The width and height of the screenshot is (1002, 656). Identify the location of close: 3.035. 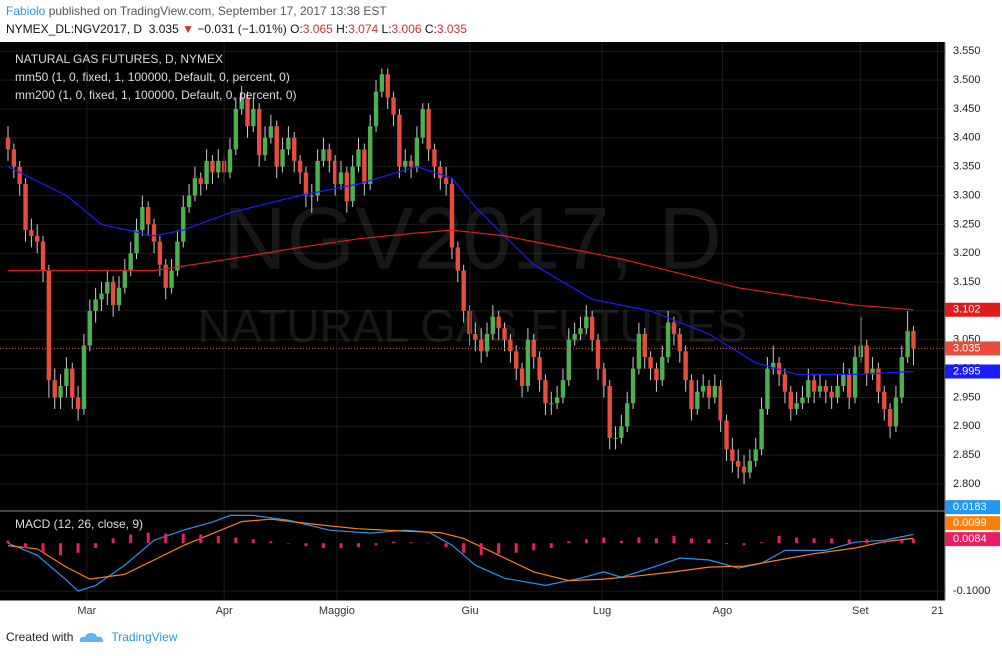
(451, 29).